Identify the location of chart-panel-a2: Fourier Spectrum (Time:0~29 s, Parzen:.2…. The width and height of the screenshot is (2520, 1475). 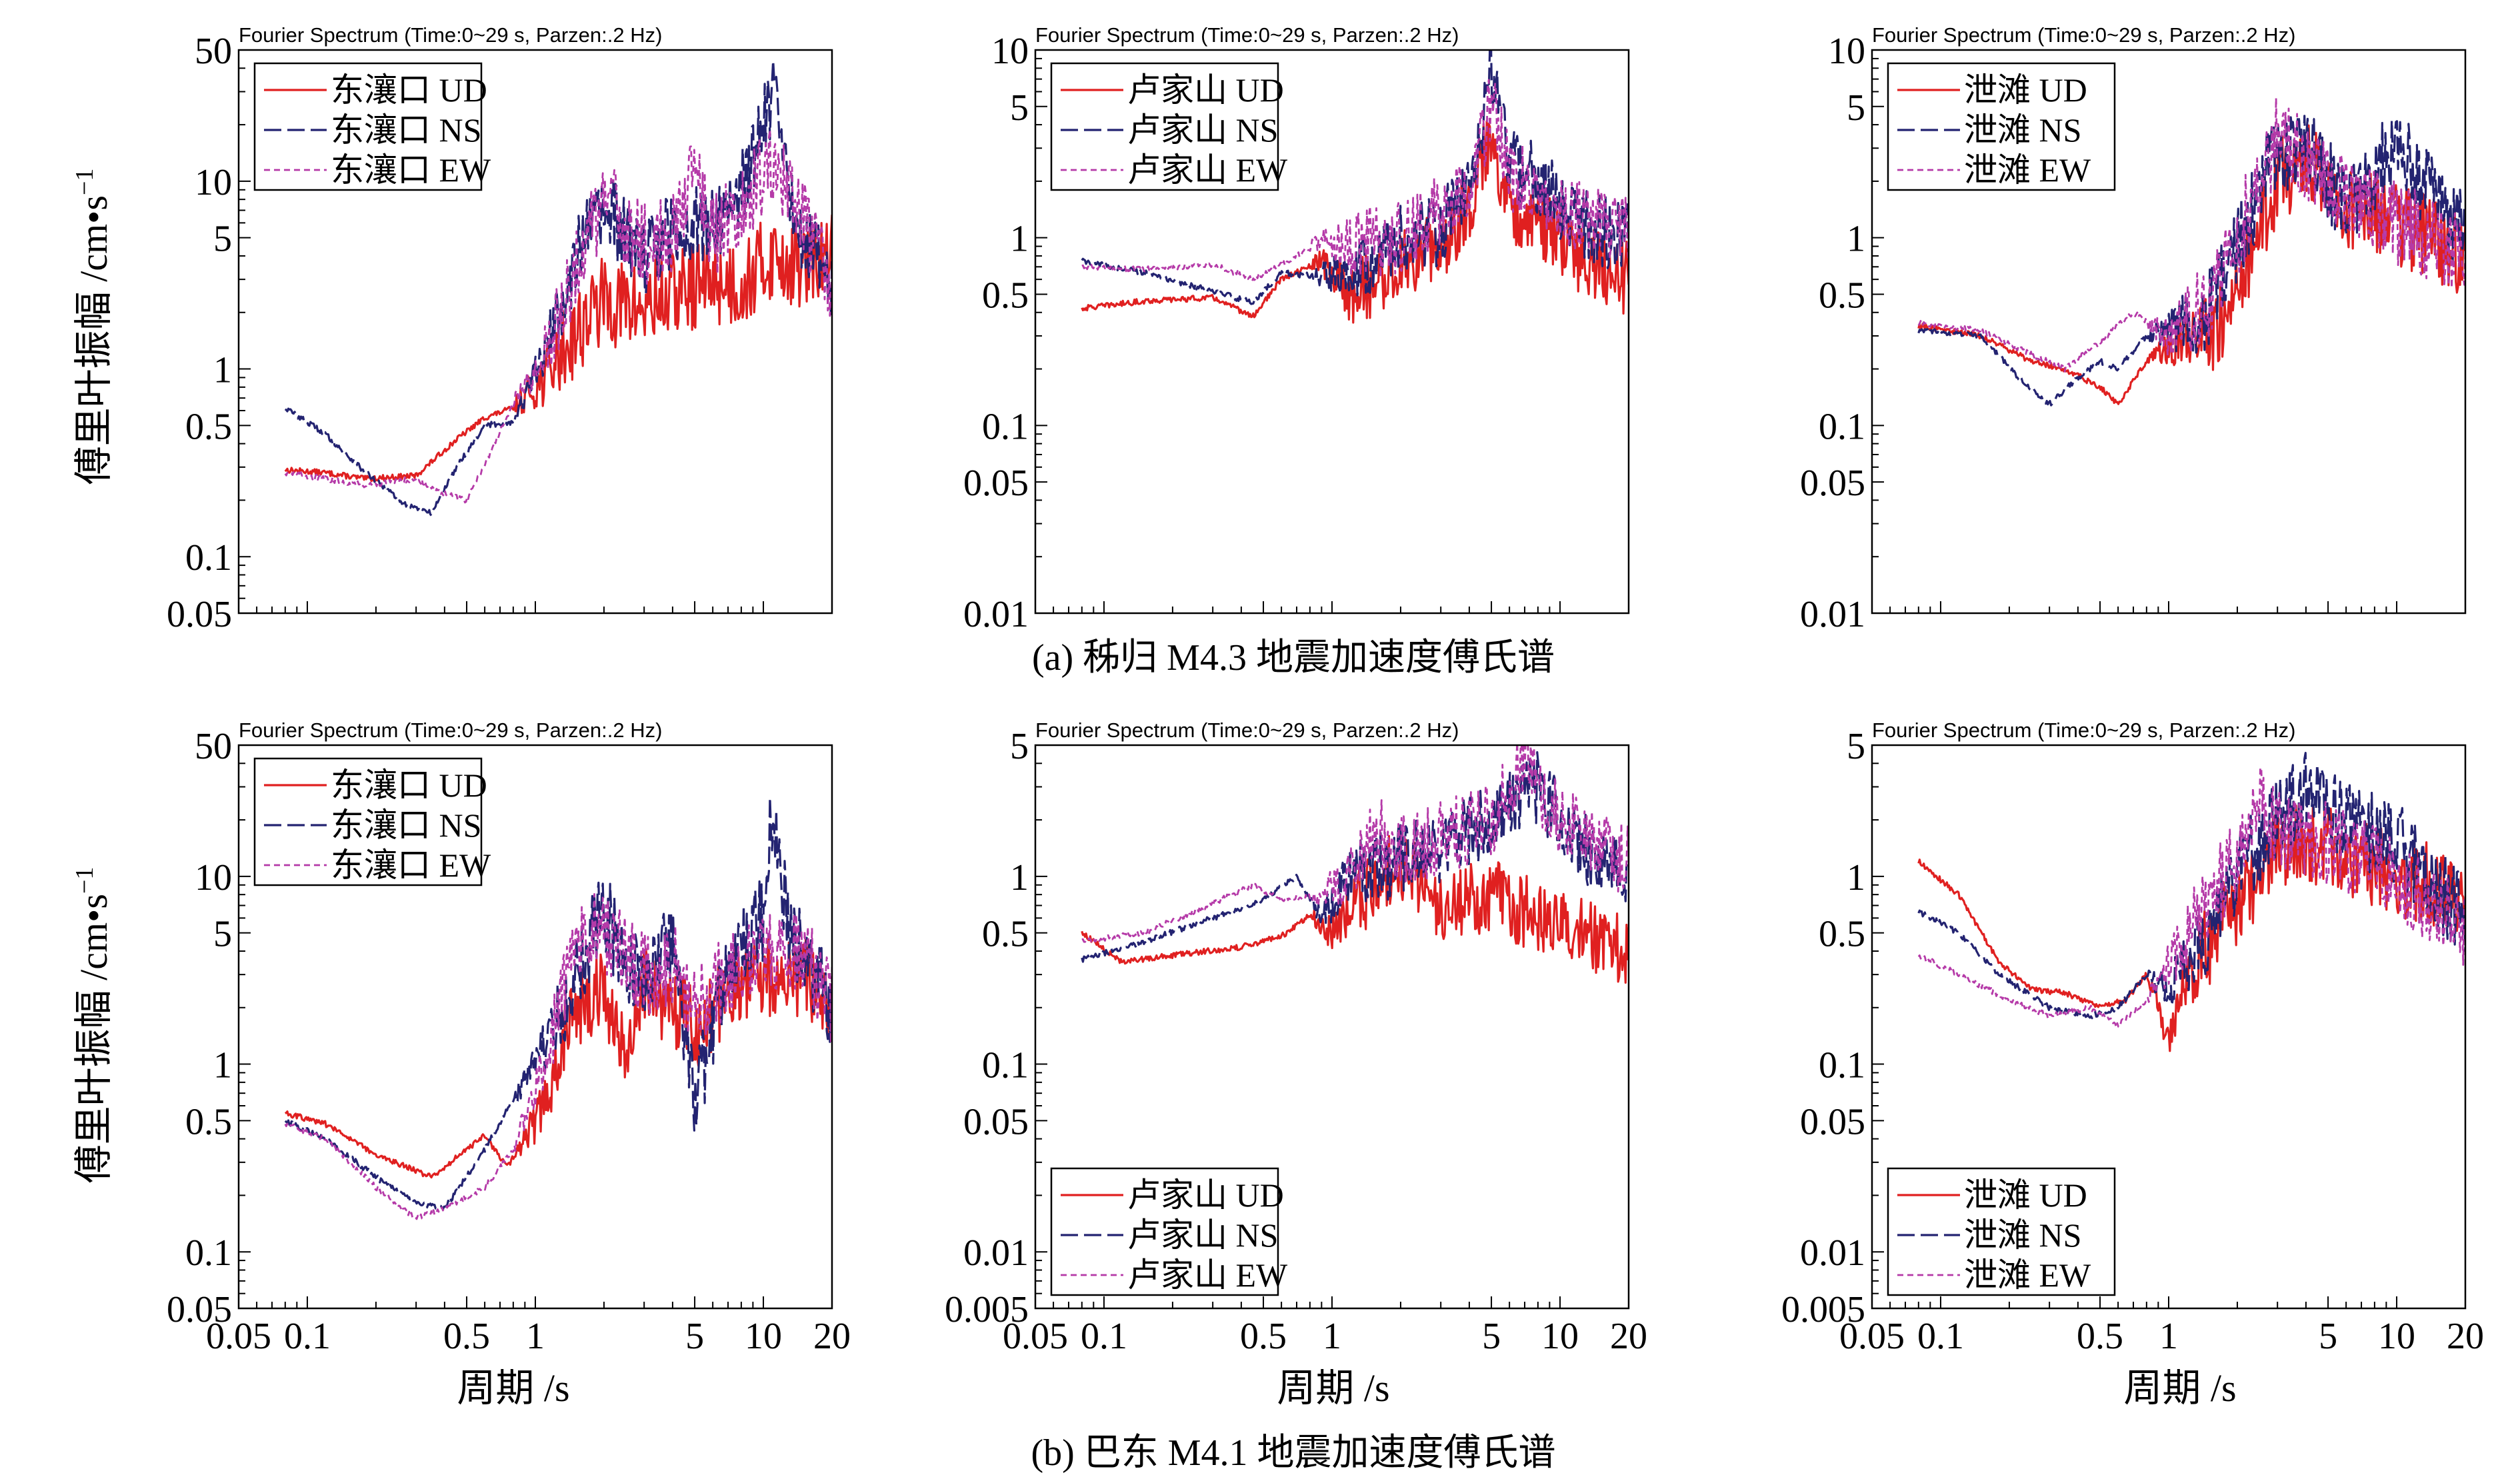
(1296, 329).